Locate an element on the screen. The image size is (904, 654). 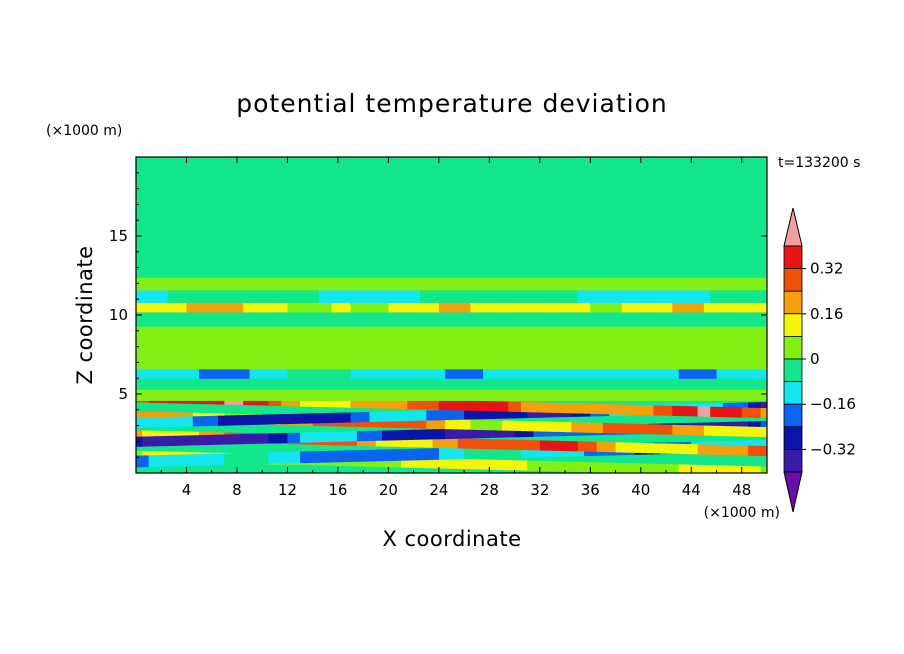
y-tick-label: 5 is located at coordinates (123, 394).